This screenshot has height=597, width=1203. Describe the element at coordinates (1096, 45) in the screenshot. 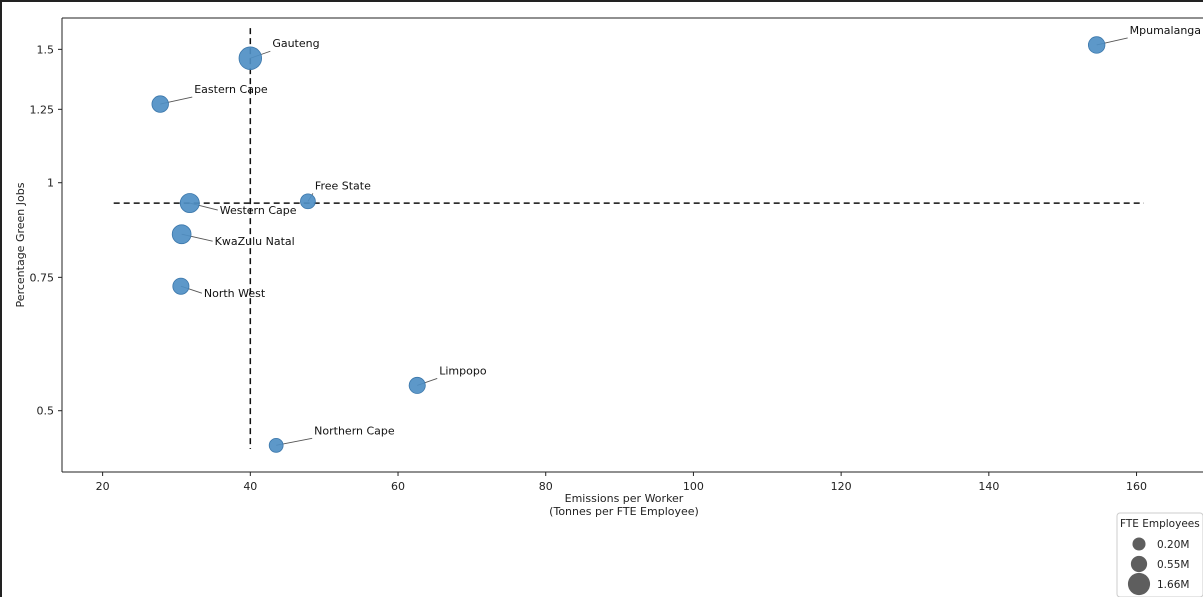

I see `point-mpumalanga` at that location.